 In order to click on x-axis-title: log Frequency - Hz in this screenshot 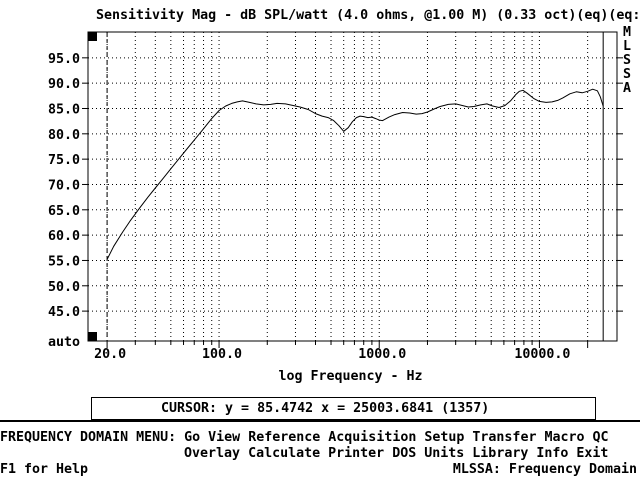, I will do `click(350, 376)`.